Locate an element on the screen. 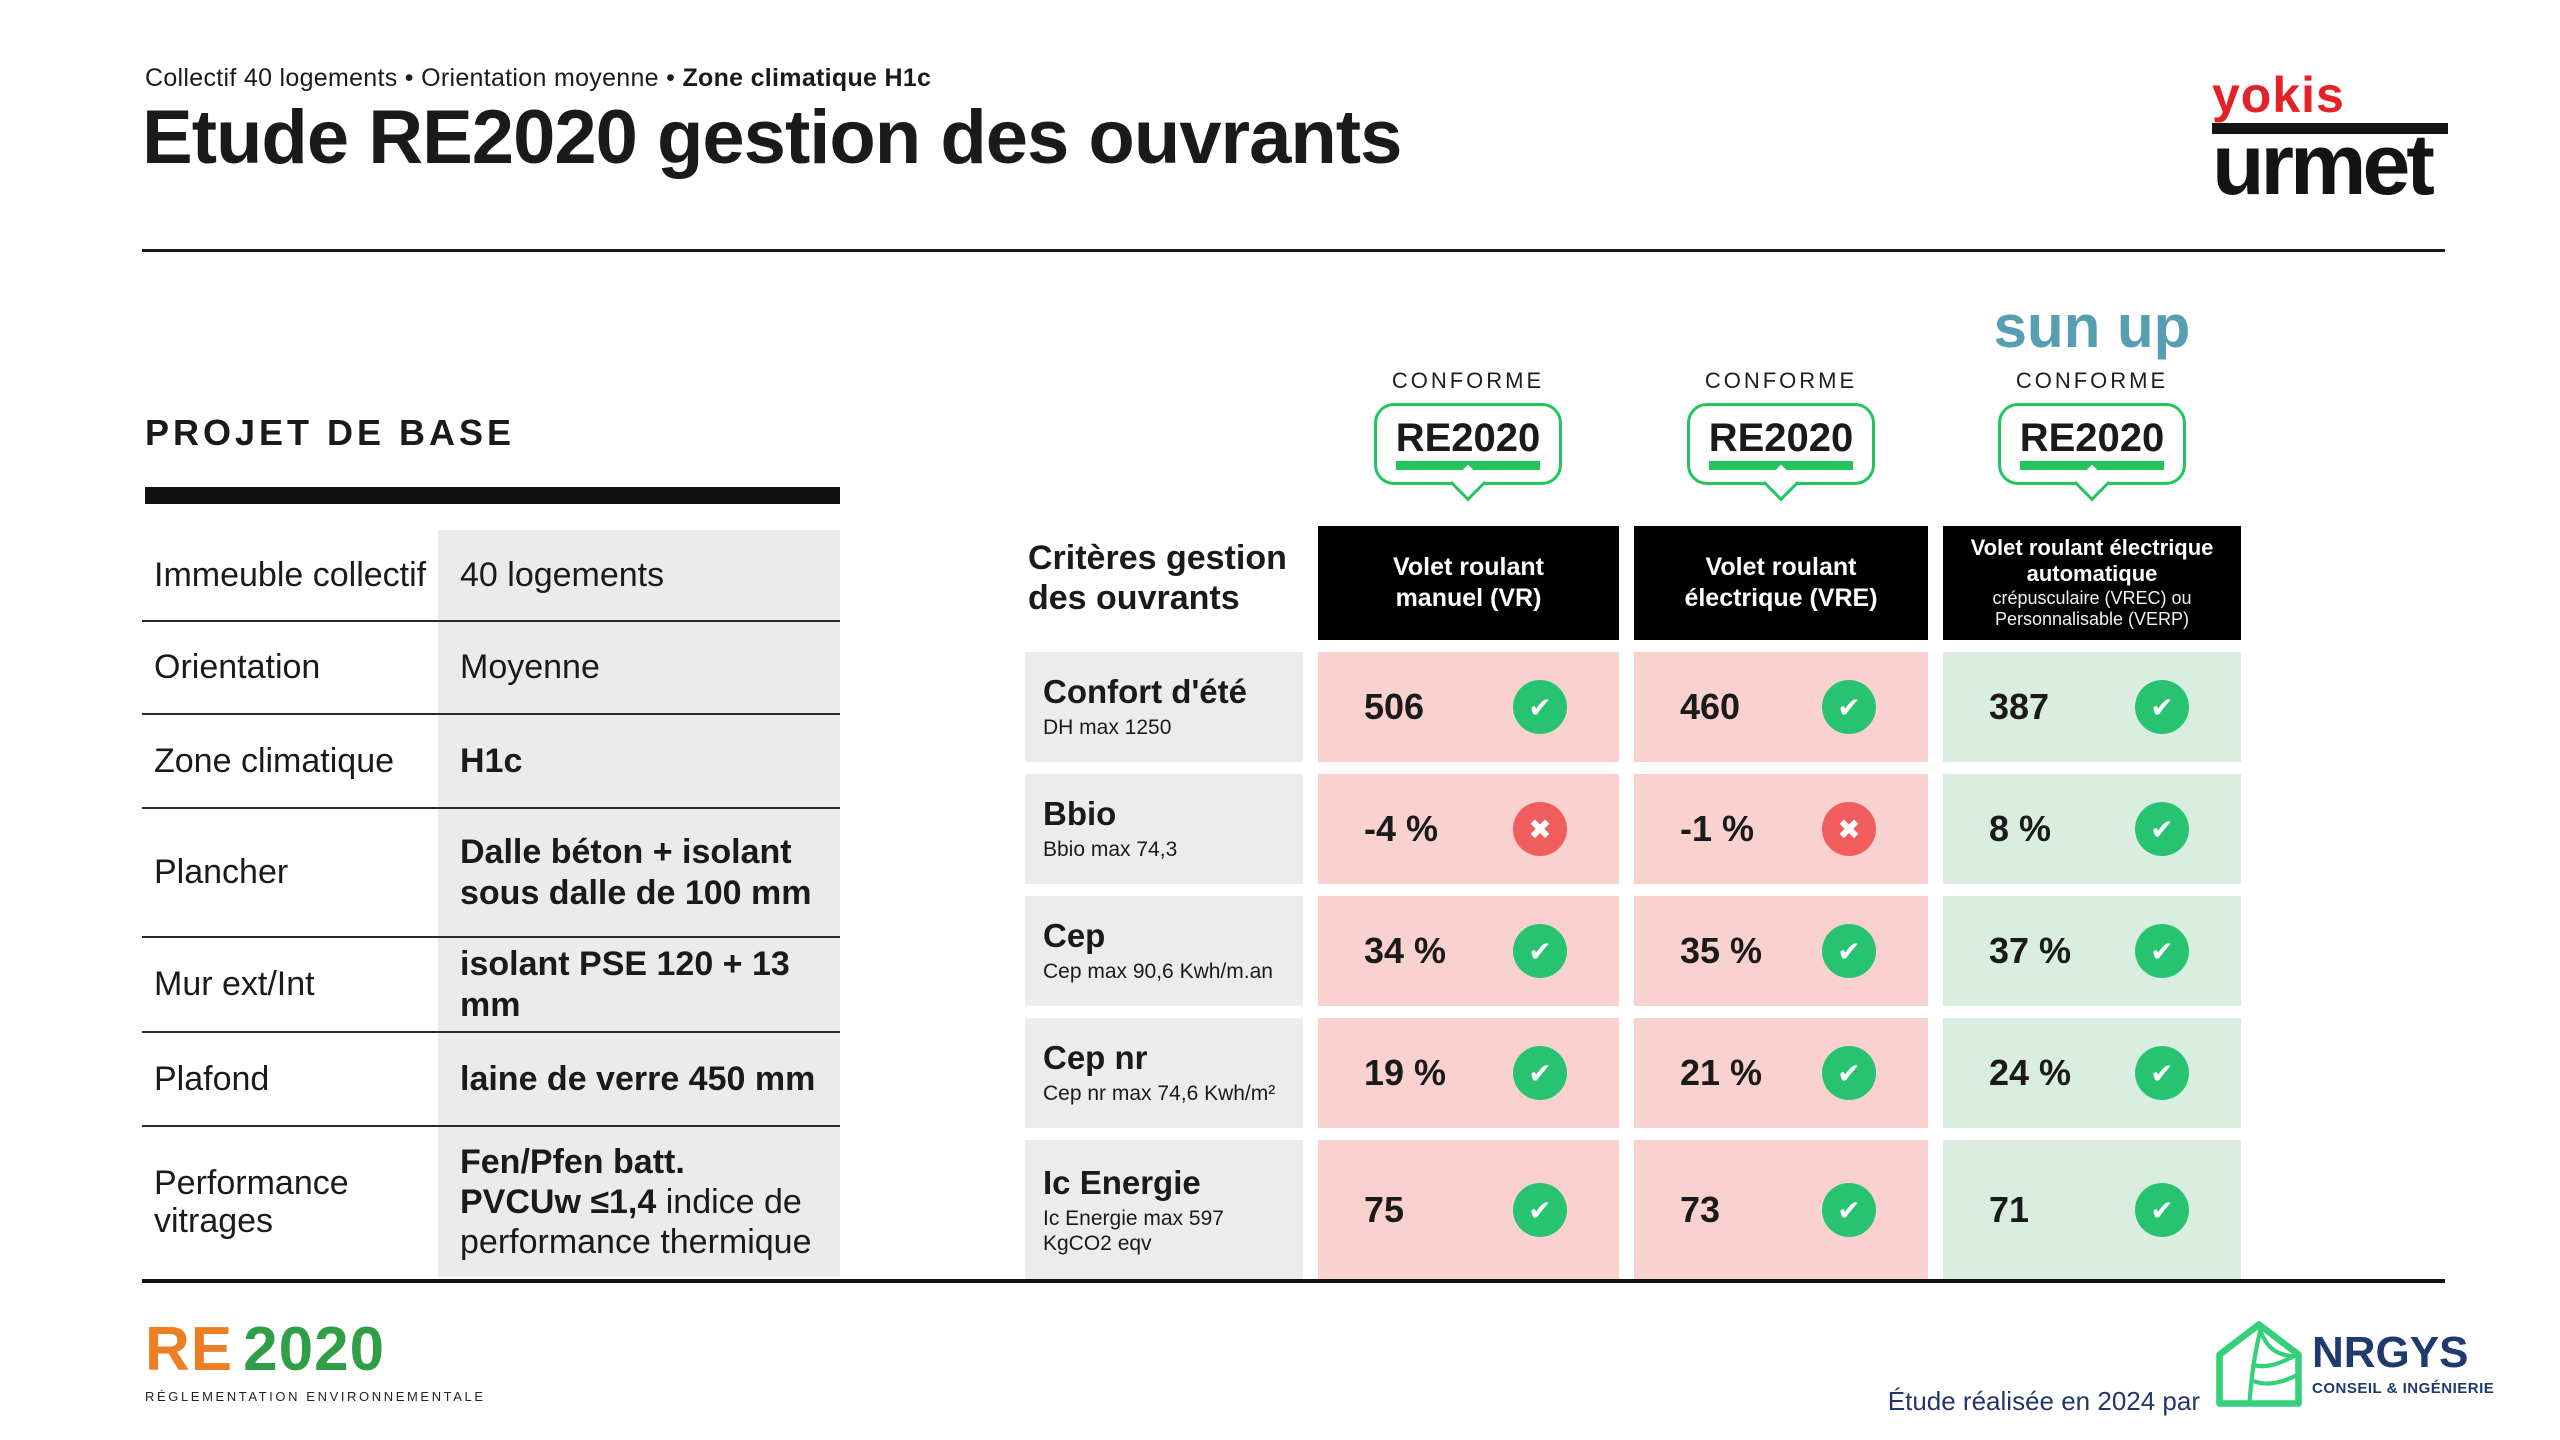 Image resolution: width=2560 pixels, height=1440 pixels. projet-row-label: Zone climatique is located at coordinates (274, 760).